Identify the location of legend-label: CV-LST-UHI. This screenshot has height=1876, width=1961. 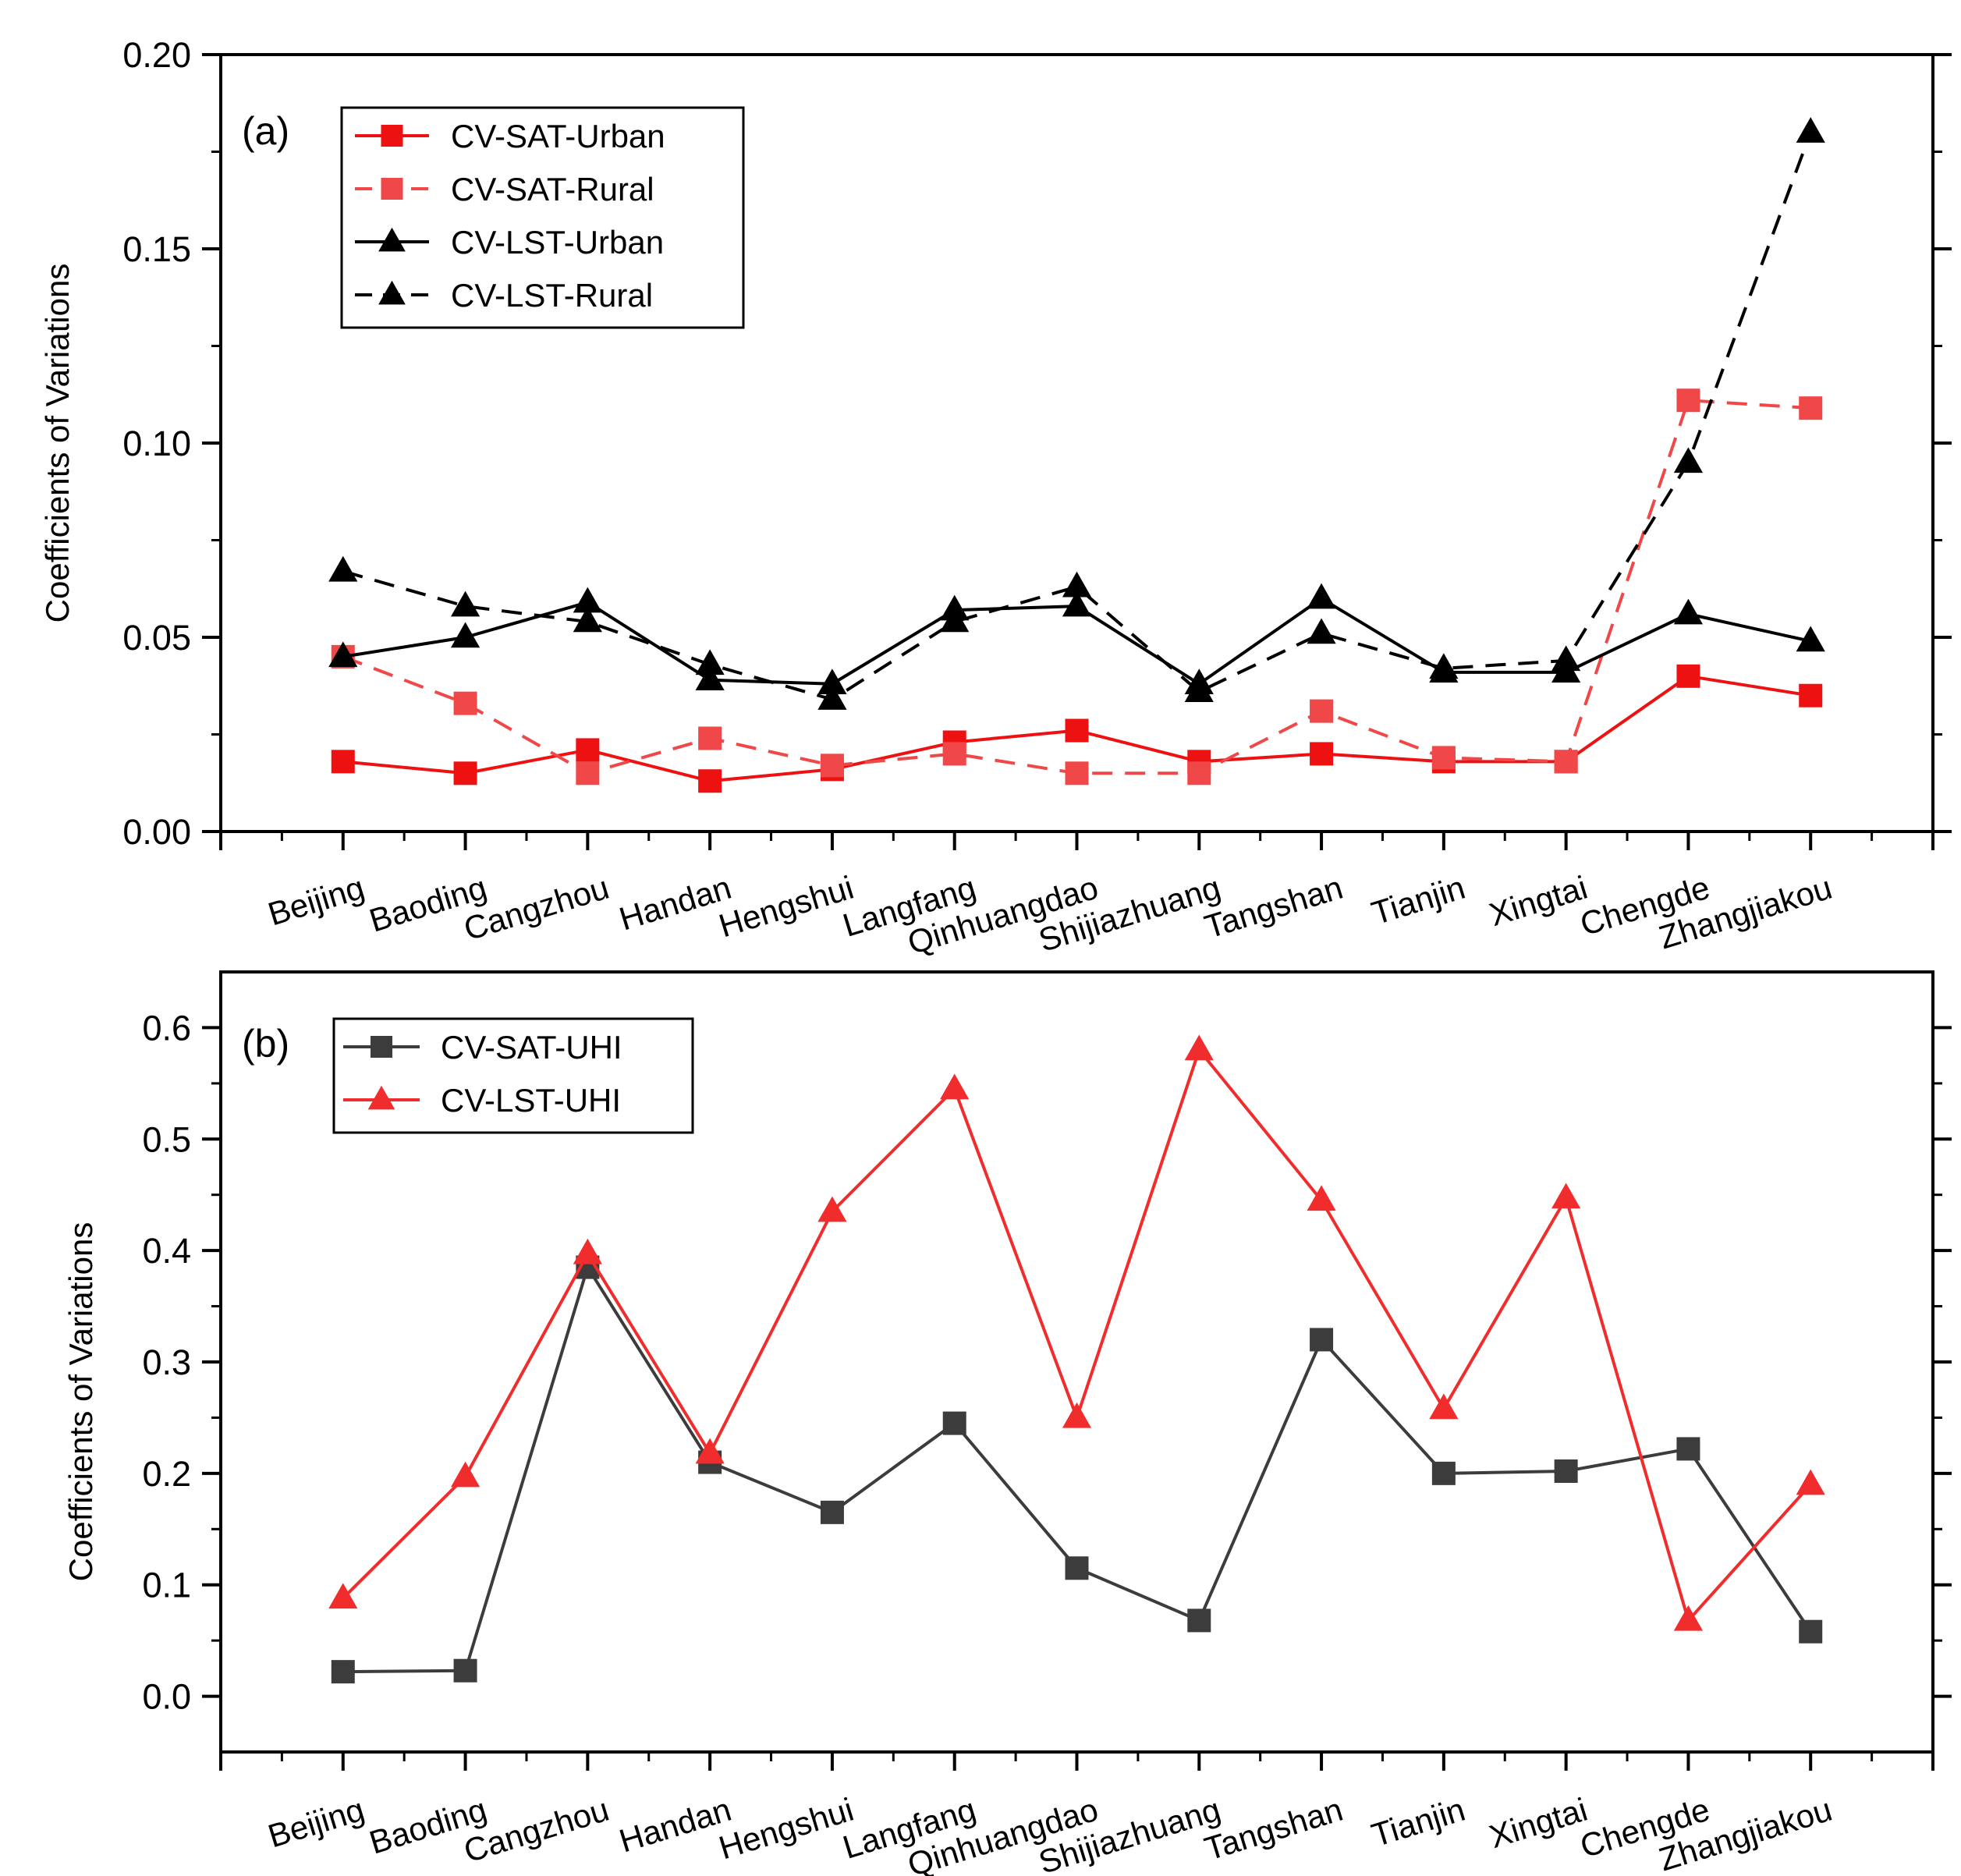
(531, 1100).